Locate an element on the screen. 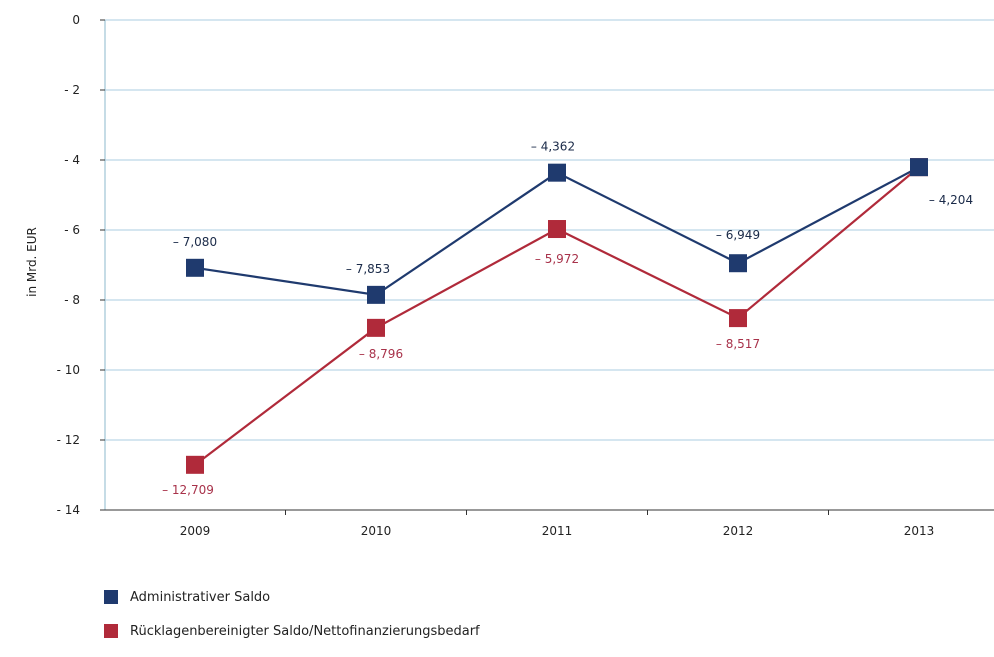 The width and height of the screenshot is (994, 657). x-tick-label: 2011 is located at coordinates (557, 531).